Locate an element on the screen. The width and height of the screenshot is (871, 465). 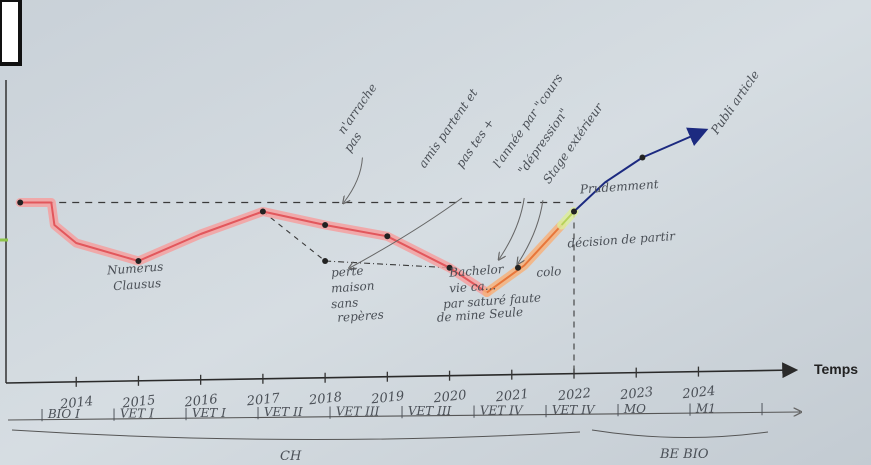
group-label-0: CH is located at coordinates (291, 456).